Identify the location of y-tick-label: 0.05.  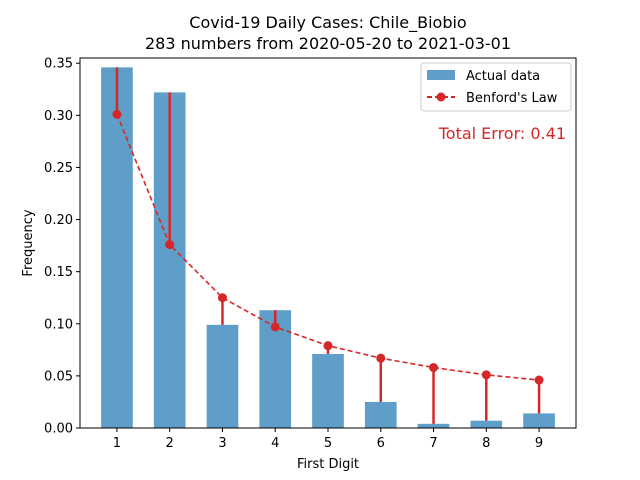
(58, 376).